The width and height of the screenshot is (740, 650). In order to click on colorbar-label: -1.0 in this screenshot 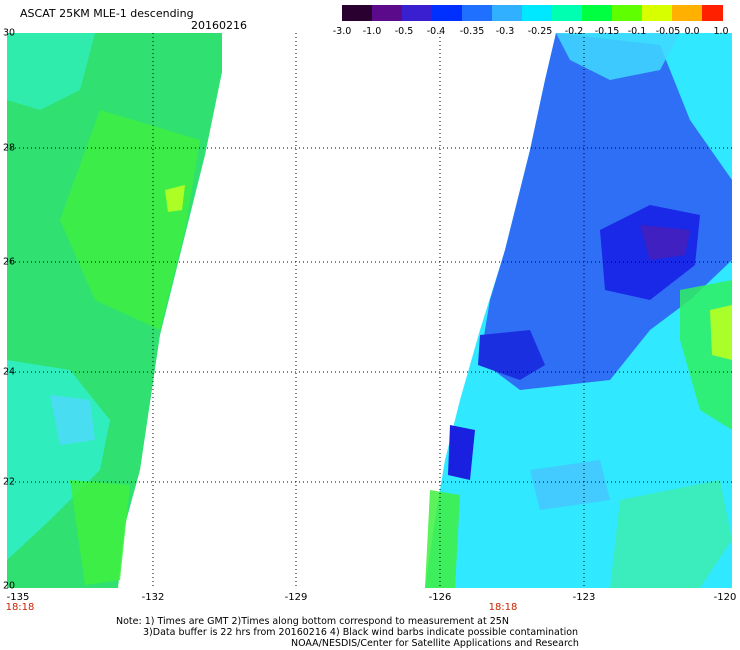, I will do `click(372, 31)`.